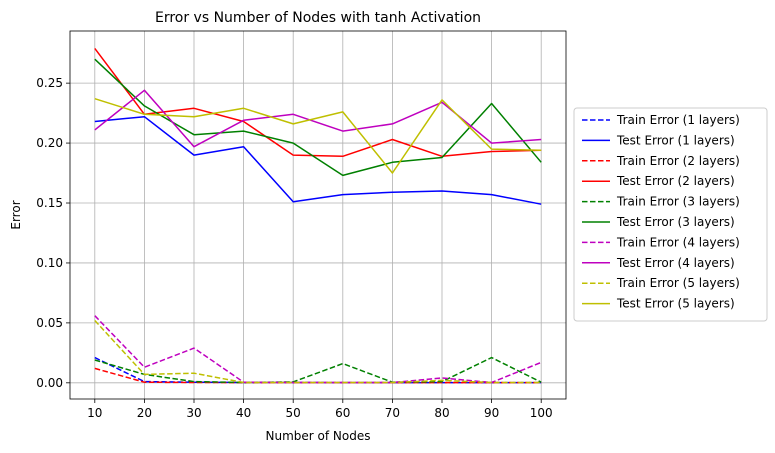 The width and height of the screenshot is (775, 453). I want to click on legend-label: Train Error (4 layers), so click(678, 242).